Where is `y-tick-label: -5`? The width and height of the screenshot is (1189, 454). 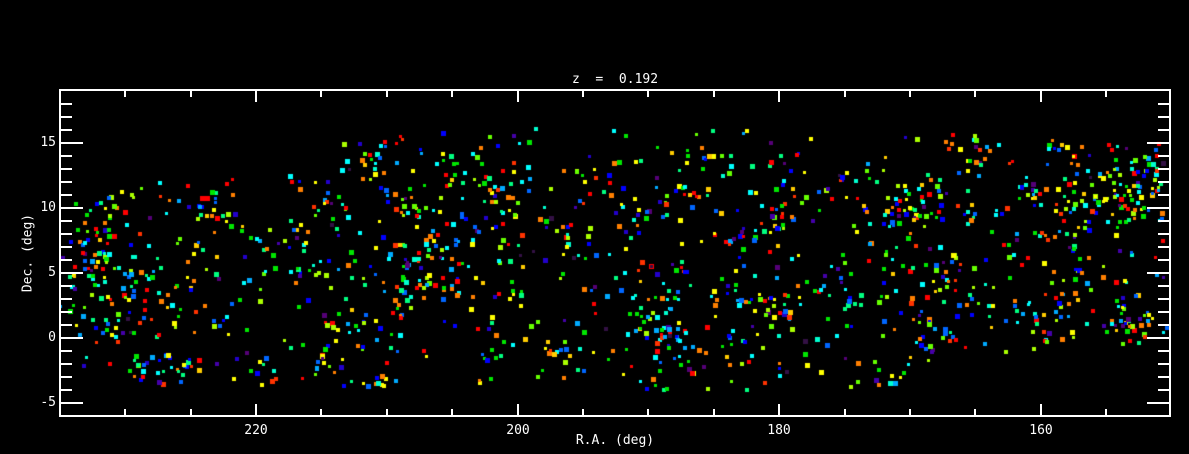
y-tick-label: -5 is located at coordinates (48, 402).